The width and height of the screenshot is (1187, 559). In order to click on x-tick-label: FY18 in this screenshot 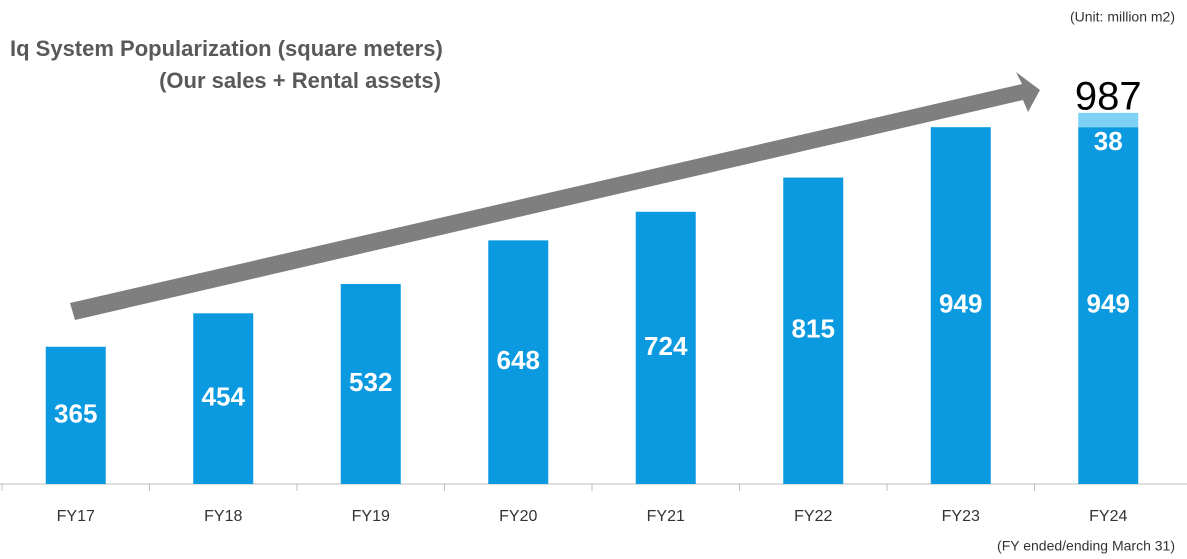, I will do `click(223, 516)`.